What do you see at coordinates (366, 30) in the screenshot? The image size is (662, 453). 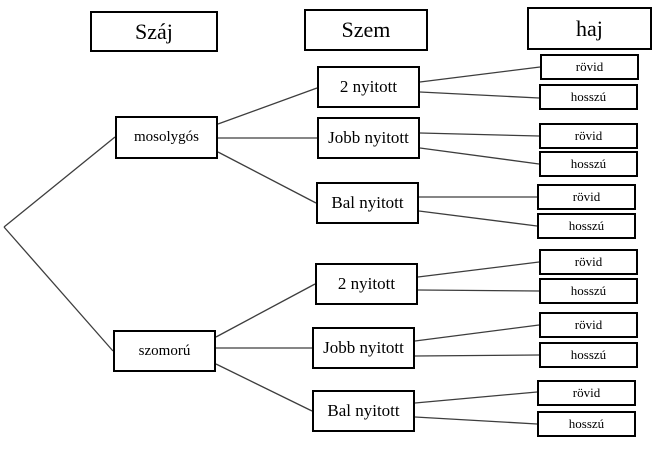 I see `column-header-eyes: Szem` at bounding box center [366, 30].